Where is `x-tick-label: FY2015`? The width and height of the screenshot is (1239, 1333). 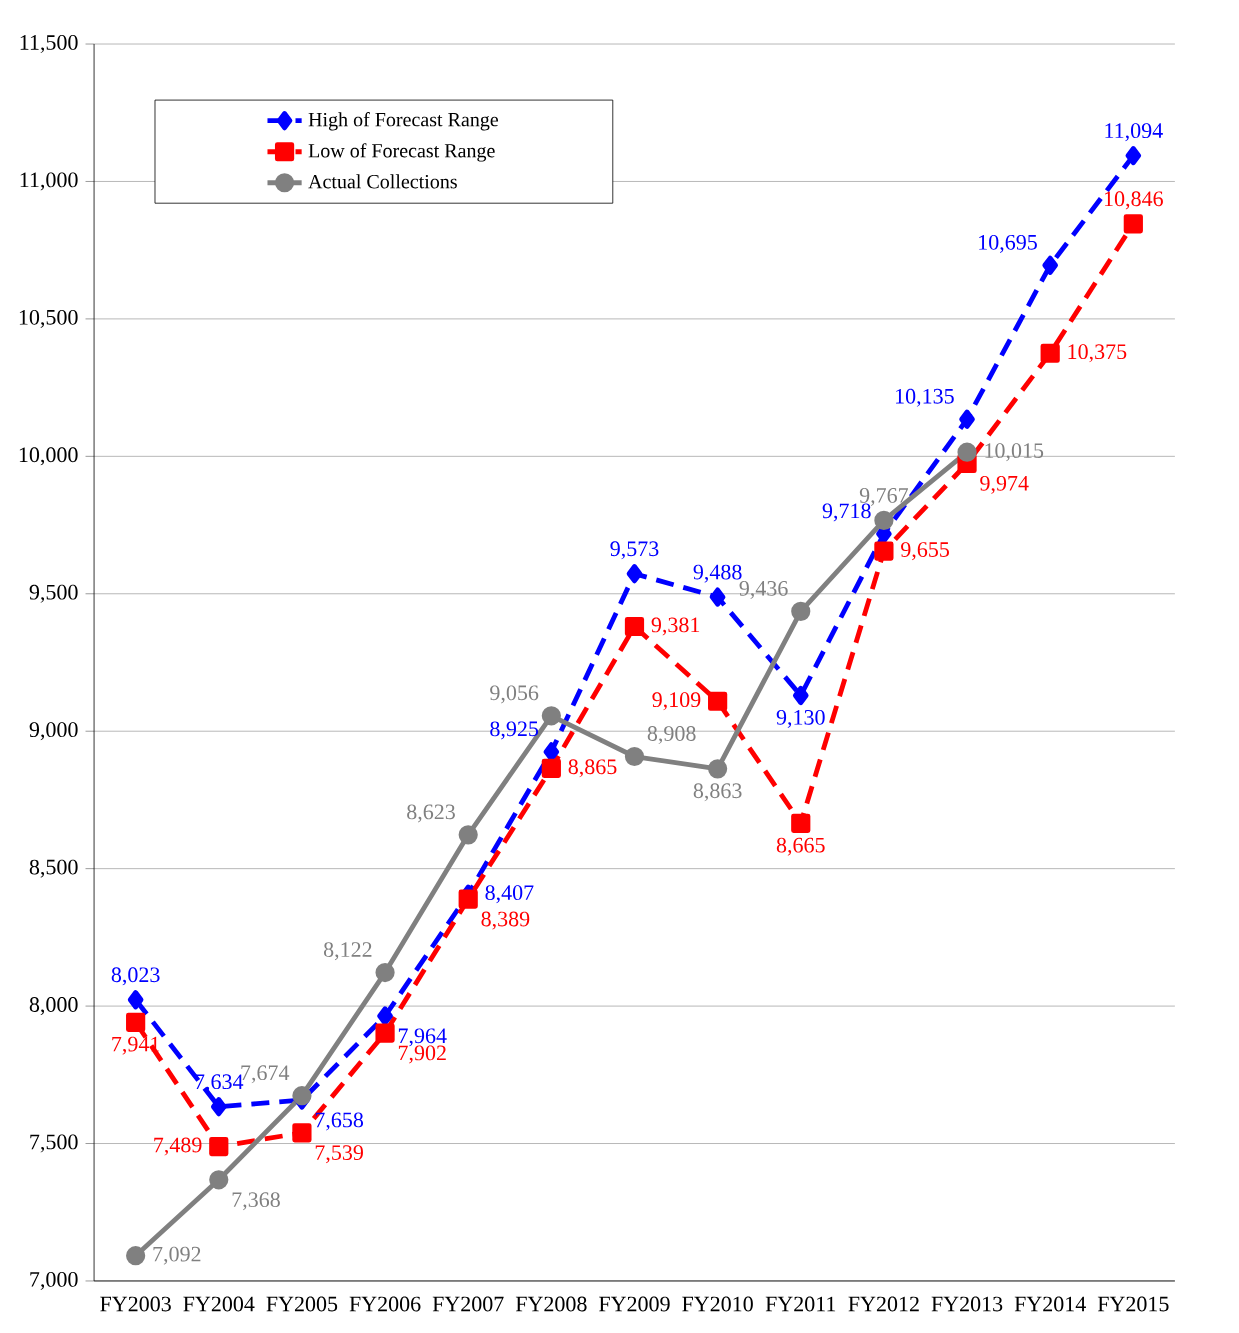 x-tick-label: FY2015 is located at coordinates (1133, 1304).